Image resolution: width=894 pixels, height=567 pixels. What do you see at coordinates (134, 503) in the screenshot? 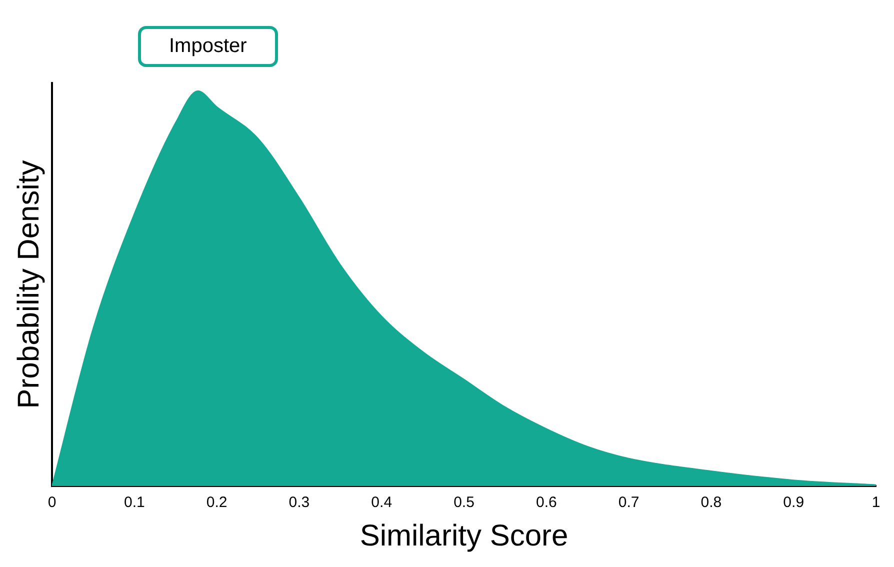
I see `x-tick-label: 0.1` at bounding box center [134, 503].